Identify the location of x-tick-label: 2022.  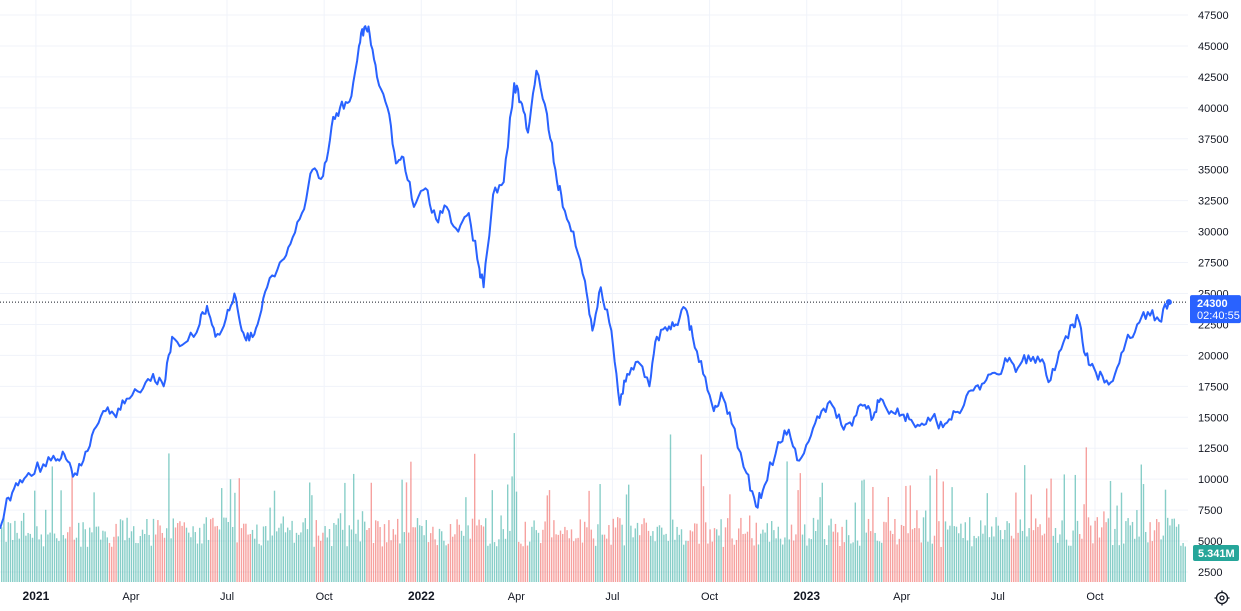
(421, 596).